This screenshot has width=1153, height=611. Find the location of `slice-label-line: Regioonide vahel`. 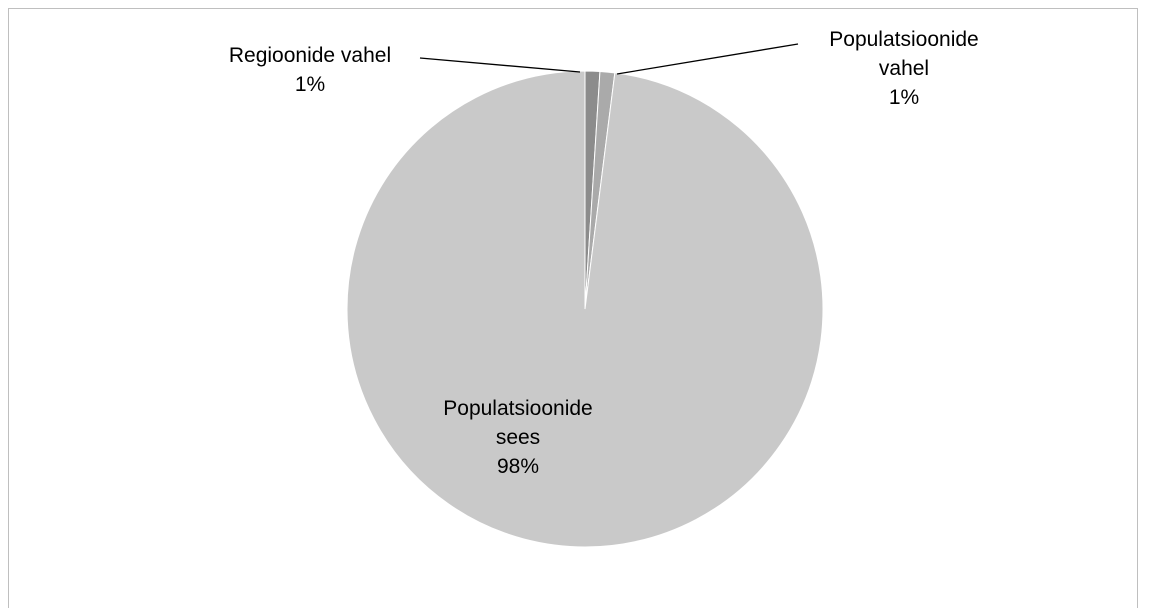

slice-label-line: Regioonide vahel is located at coordinates (310, 55).